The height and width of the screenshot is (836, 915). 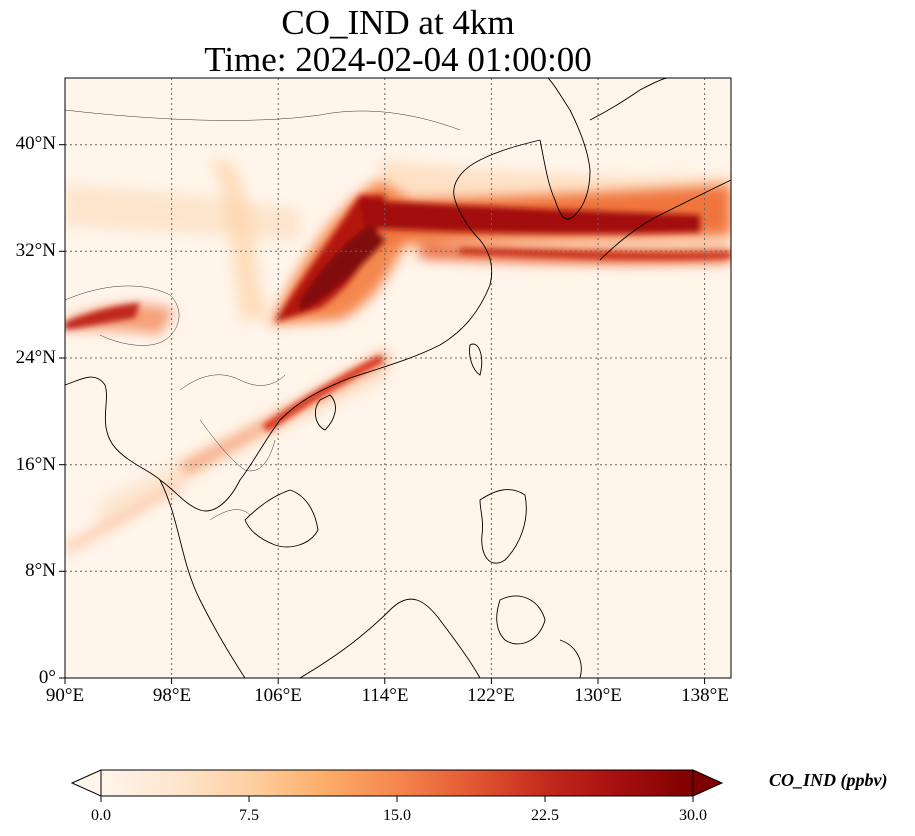 What do you see at coordinates (705, 695) in the screenshot?
I see `lon-tick-label: 138°E` at bounding box center [705, 695].